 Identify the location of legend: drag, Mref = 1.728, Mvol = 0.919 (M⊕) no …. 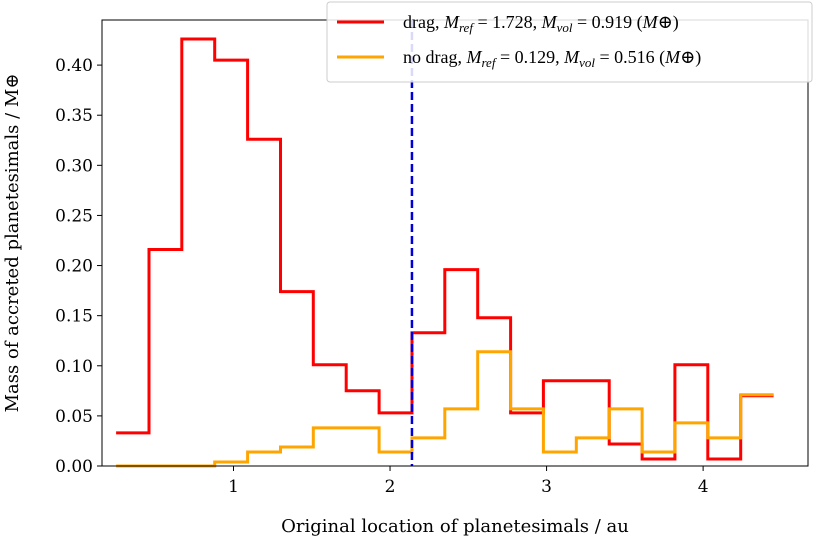
(569, 42).